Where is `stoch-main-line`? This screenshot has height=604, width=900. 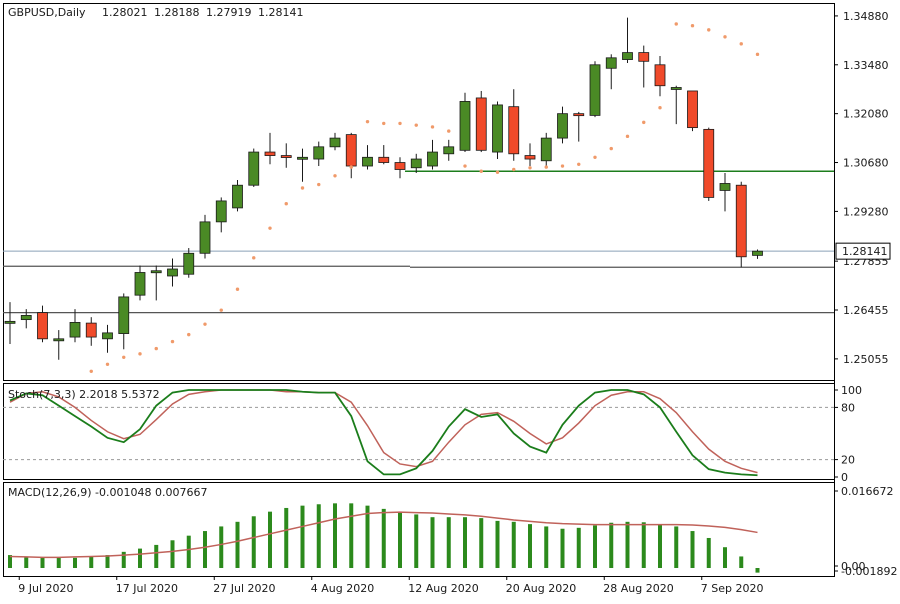
stoch-main-line is located at coordinates (383, 433).